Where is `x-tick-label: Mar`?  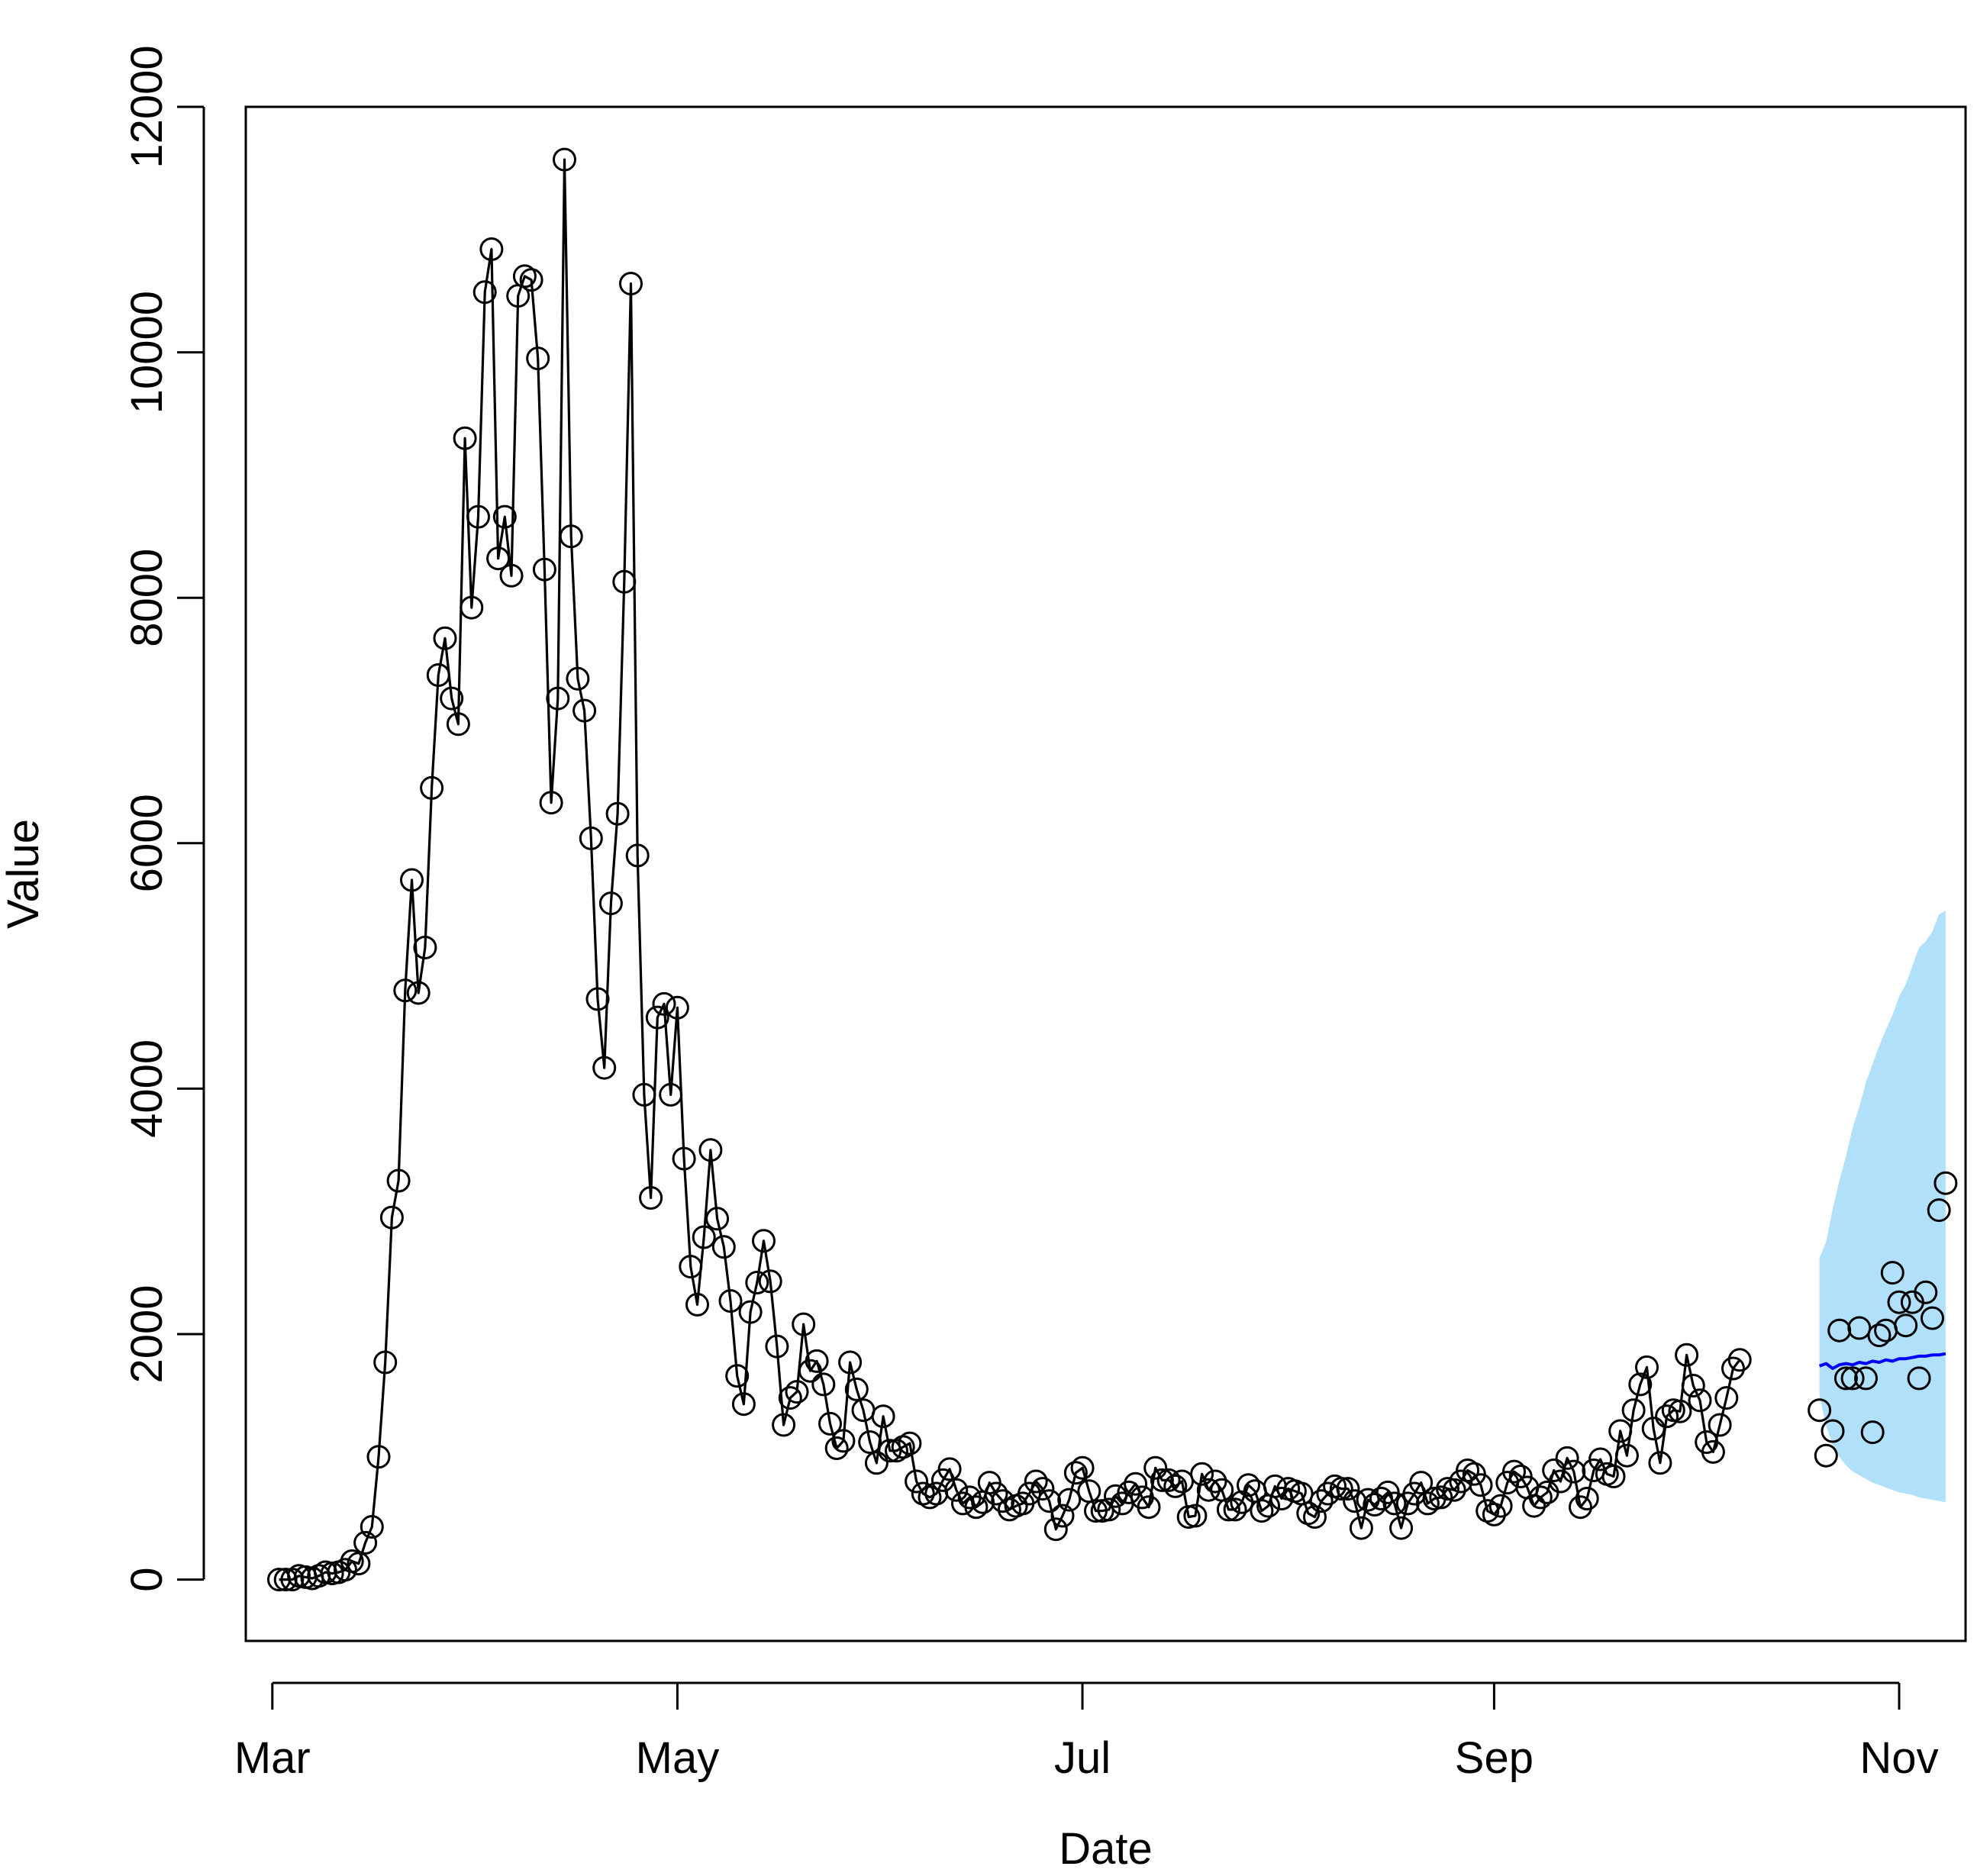 x-tick-label: Mar is located at coordinates (272, 1758).